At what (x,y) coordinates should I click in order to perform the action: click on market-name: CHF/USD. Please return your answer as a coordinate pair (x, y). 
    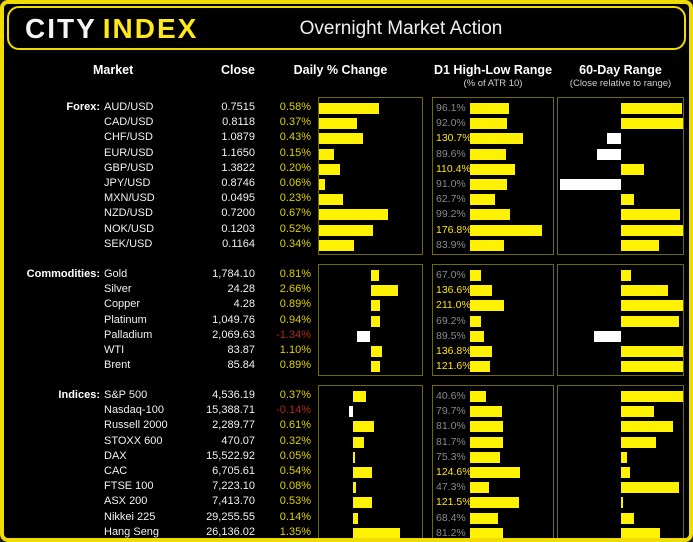
    Looking at the image, I should click on (128, 137).